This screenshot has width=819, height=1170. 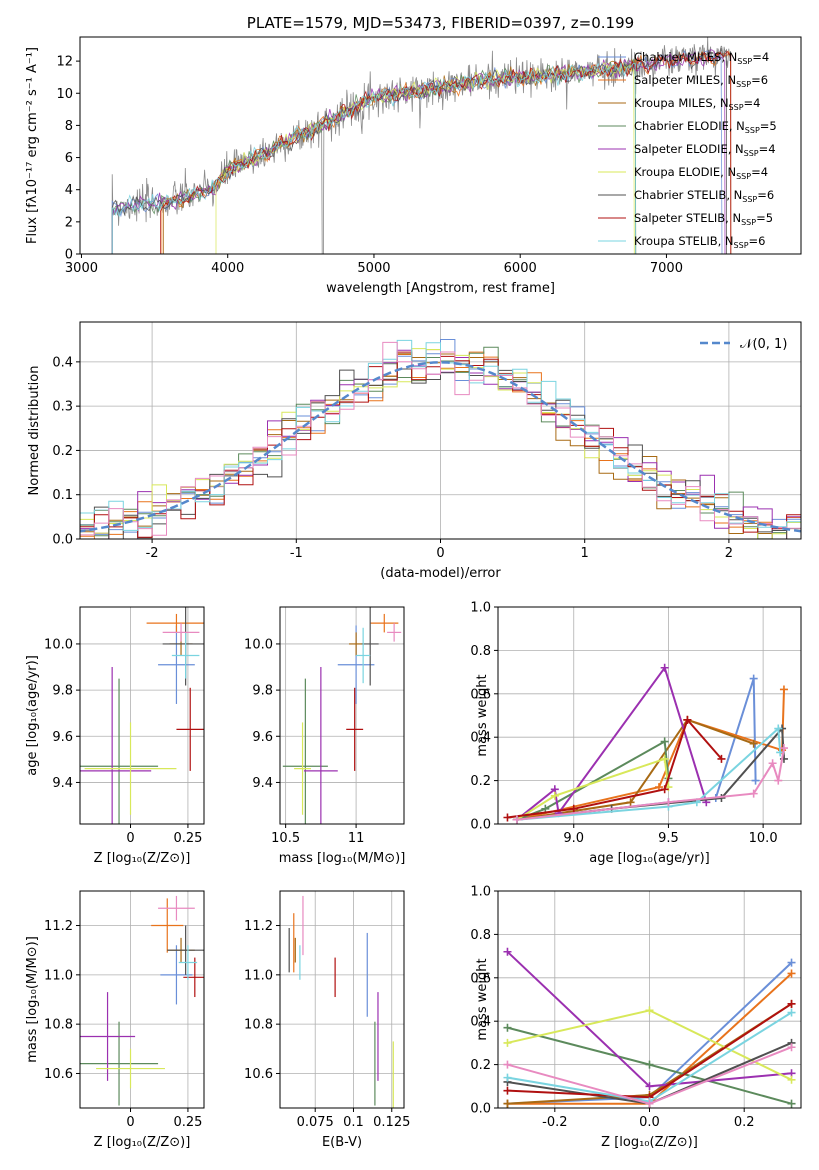 What do you see at coordinates (649, 1142) in the screenshot?
I see `x-axis-label: Z [log₁₀(Z/Z⊙)]` at bounding box center [649, 1142].